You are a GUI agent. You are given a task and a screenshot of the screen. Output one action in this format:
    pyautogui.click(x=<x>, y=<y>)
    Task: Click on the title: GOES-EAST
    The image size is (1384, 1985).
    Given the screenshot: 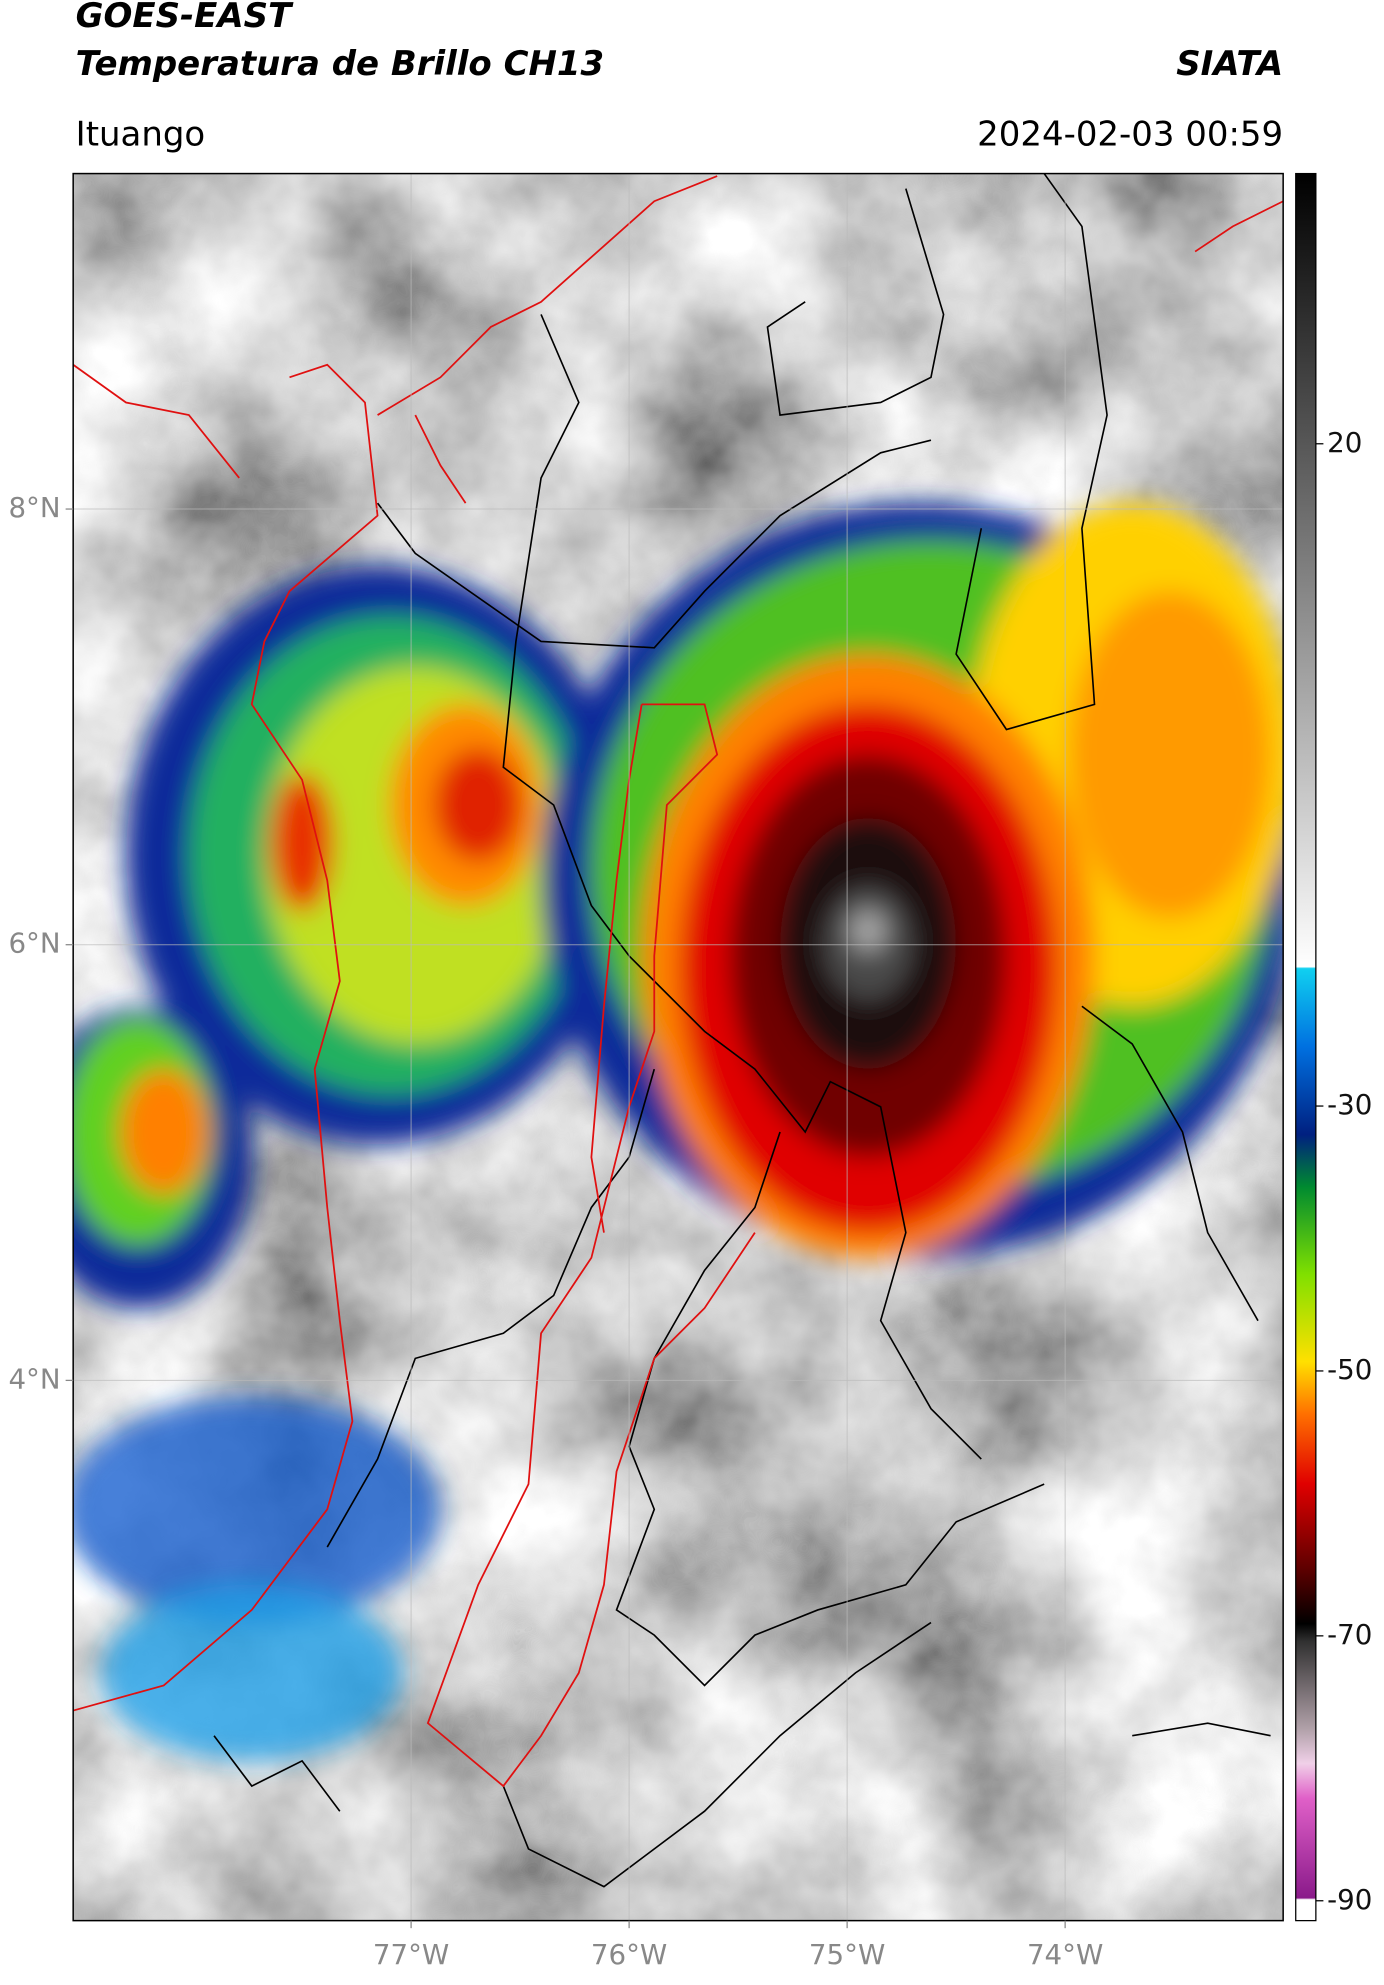 What is the action you would take?
    pyautogui.click(x=185, y=18)
    